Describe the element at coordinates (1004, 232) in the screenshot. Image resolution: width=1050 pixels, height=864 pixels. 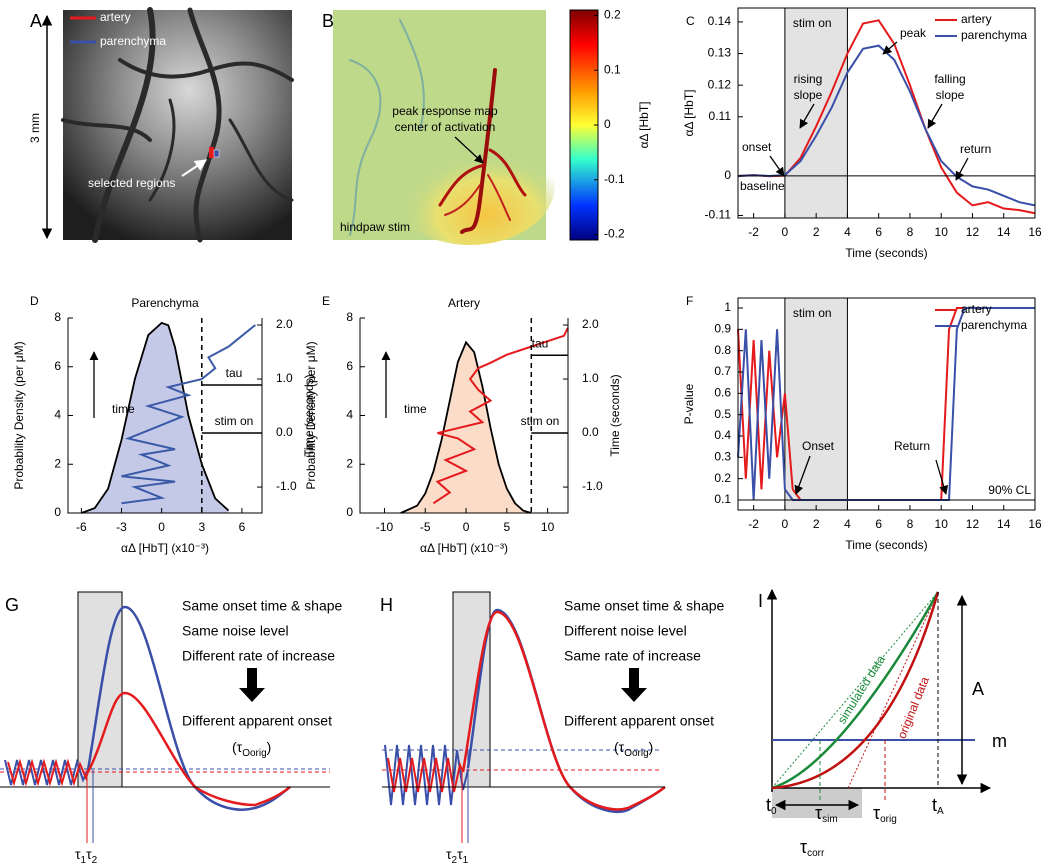
I see `x-tick-label: 14` at that location.